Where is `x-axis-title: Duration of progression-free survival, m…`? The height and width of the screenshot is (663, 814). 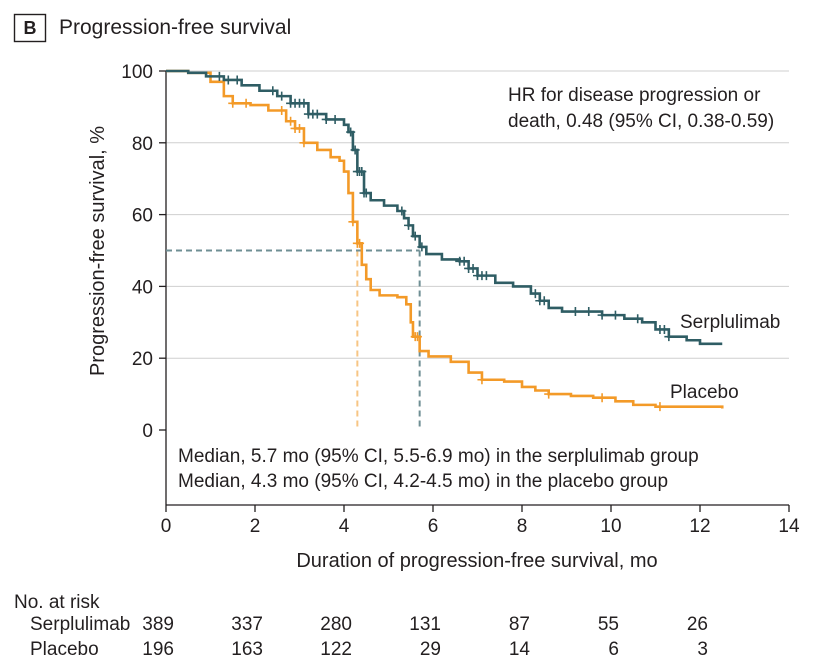
x-axis-title: Duration of progression-free survival, m… is located at coordinates (476, 561).